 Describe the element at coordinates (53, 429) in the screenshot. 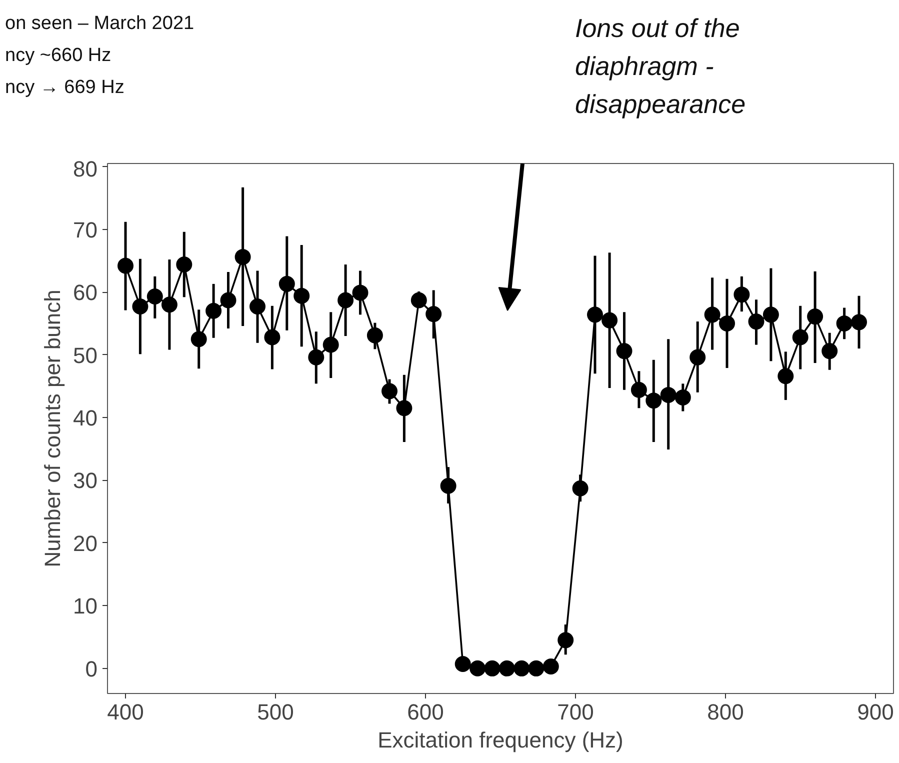

I see `y-axis-title: Number of counts per bunch` at that location.